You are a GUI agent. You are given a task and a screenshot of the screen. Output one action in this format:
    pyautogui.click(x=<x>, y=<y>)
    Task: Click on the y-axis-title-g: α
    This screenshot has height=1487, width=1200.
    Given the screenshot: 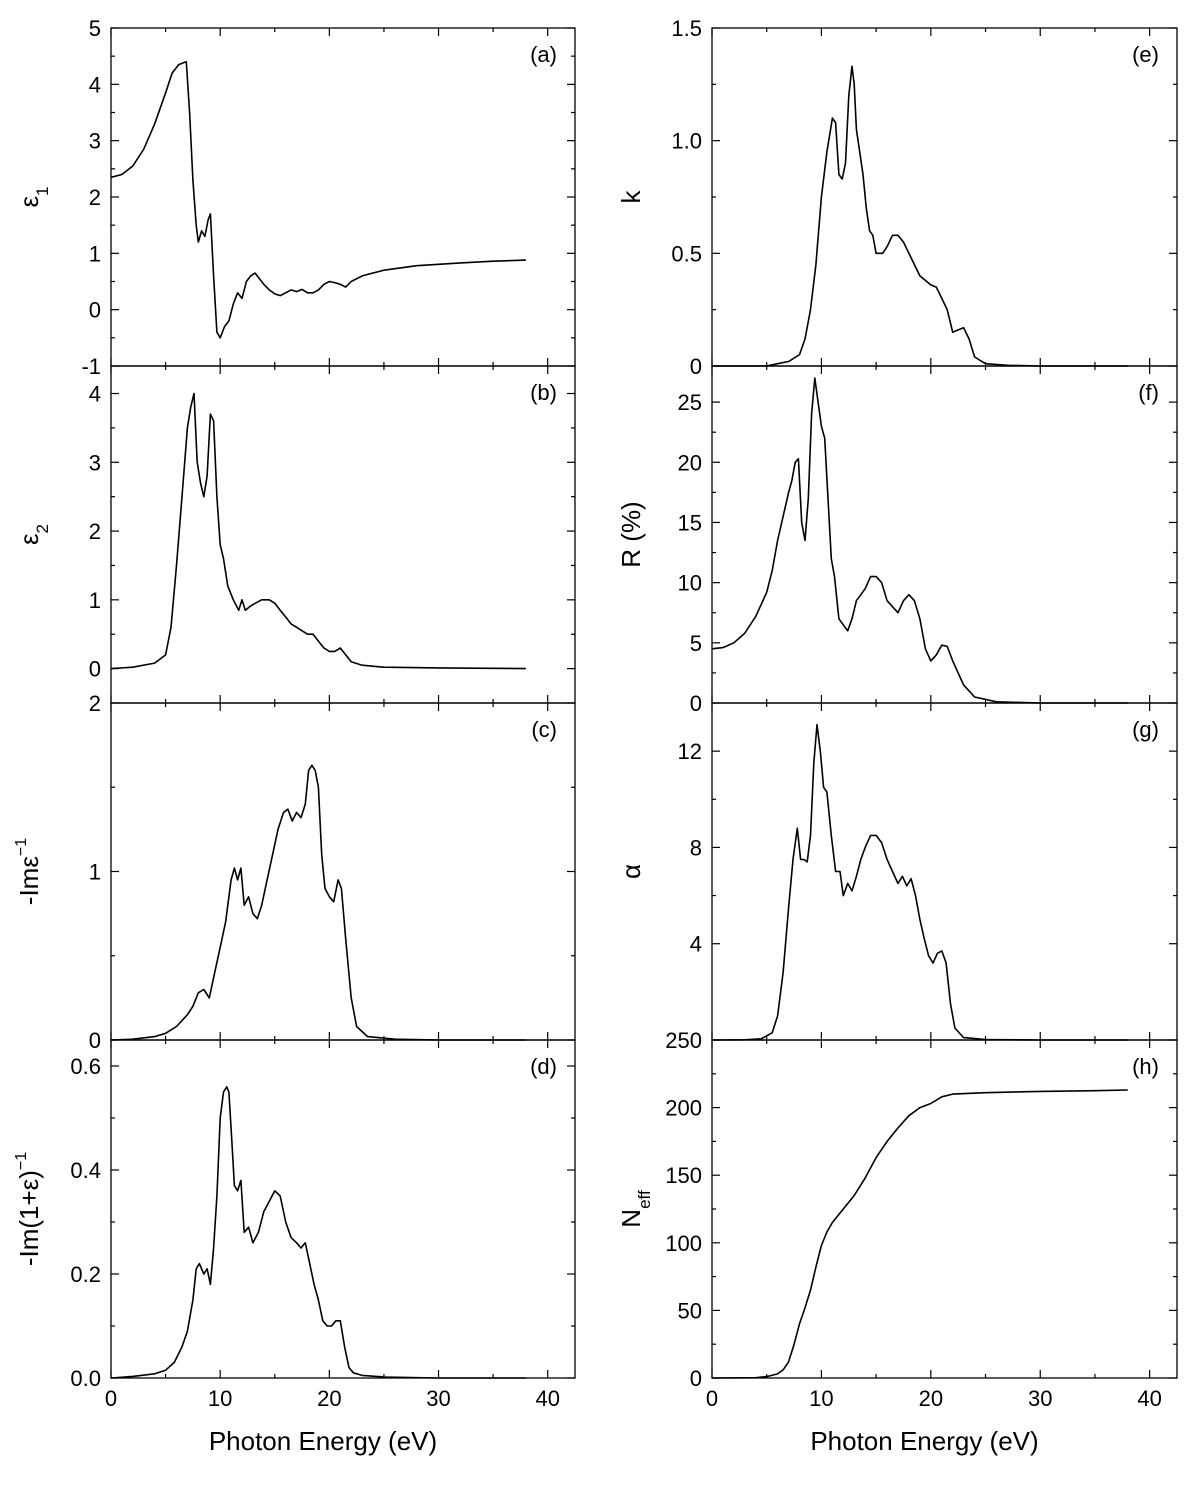 What is the action you would take?
    pyautogui.click(x=631, y=871)
    